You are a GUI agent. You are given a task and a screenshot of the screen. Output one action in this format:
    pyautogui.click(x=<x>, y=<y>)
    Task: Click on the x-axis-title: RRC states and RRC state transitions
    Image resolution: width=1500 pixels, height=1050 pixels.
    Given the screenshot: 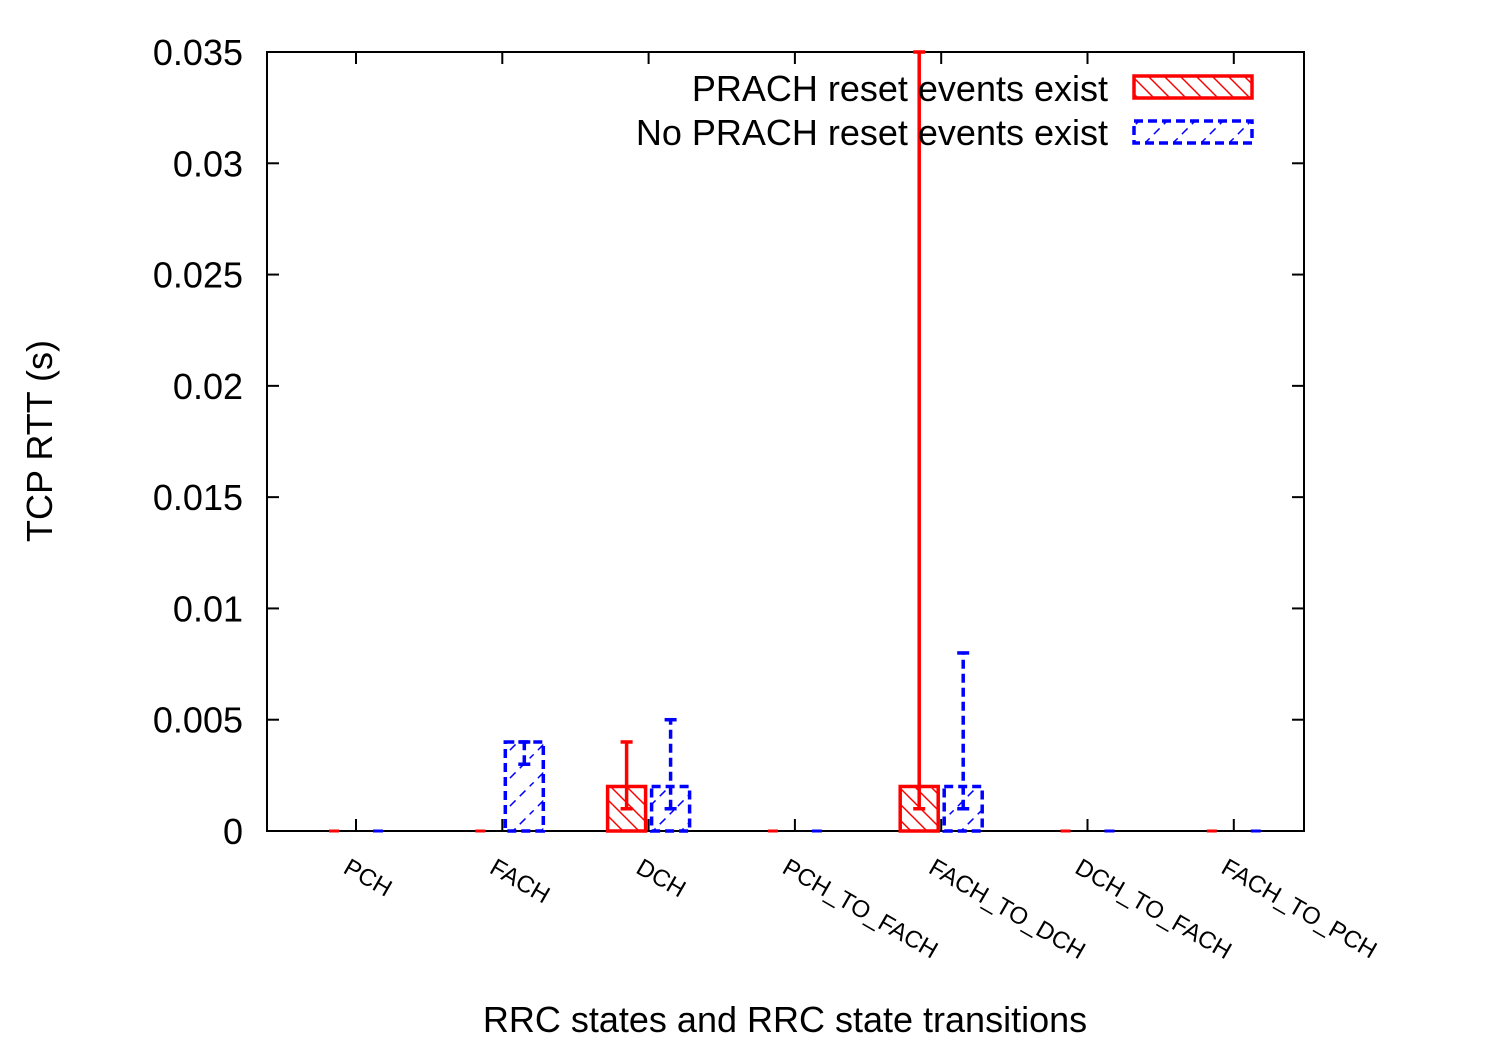 What is the action you would take?
    pyautogui.click(x=785, y=1019)
    